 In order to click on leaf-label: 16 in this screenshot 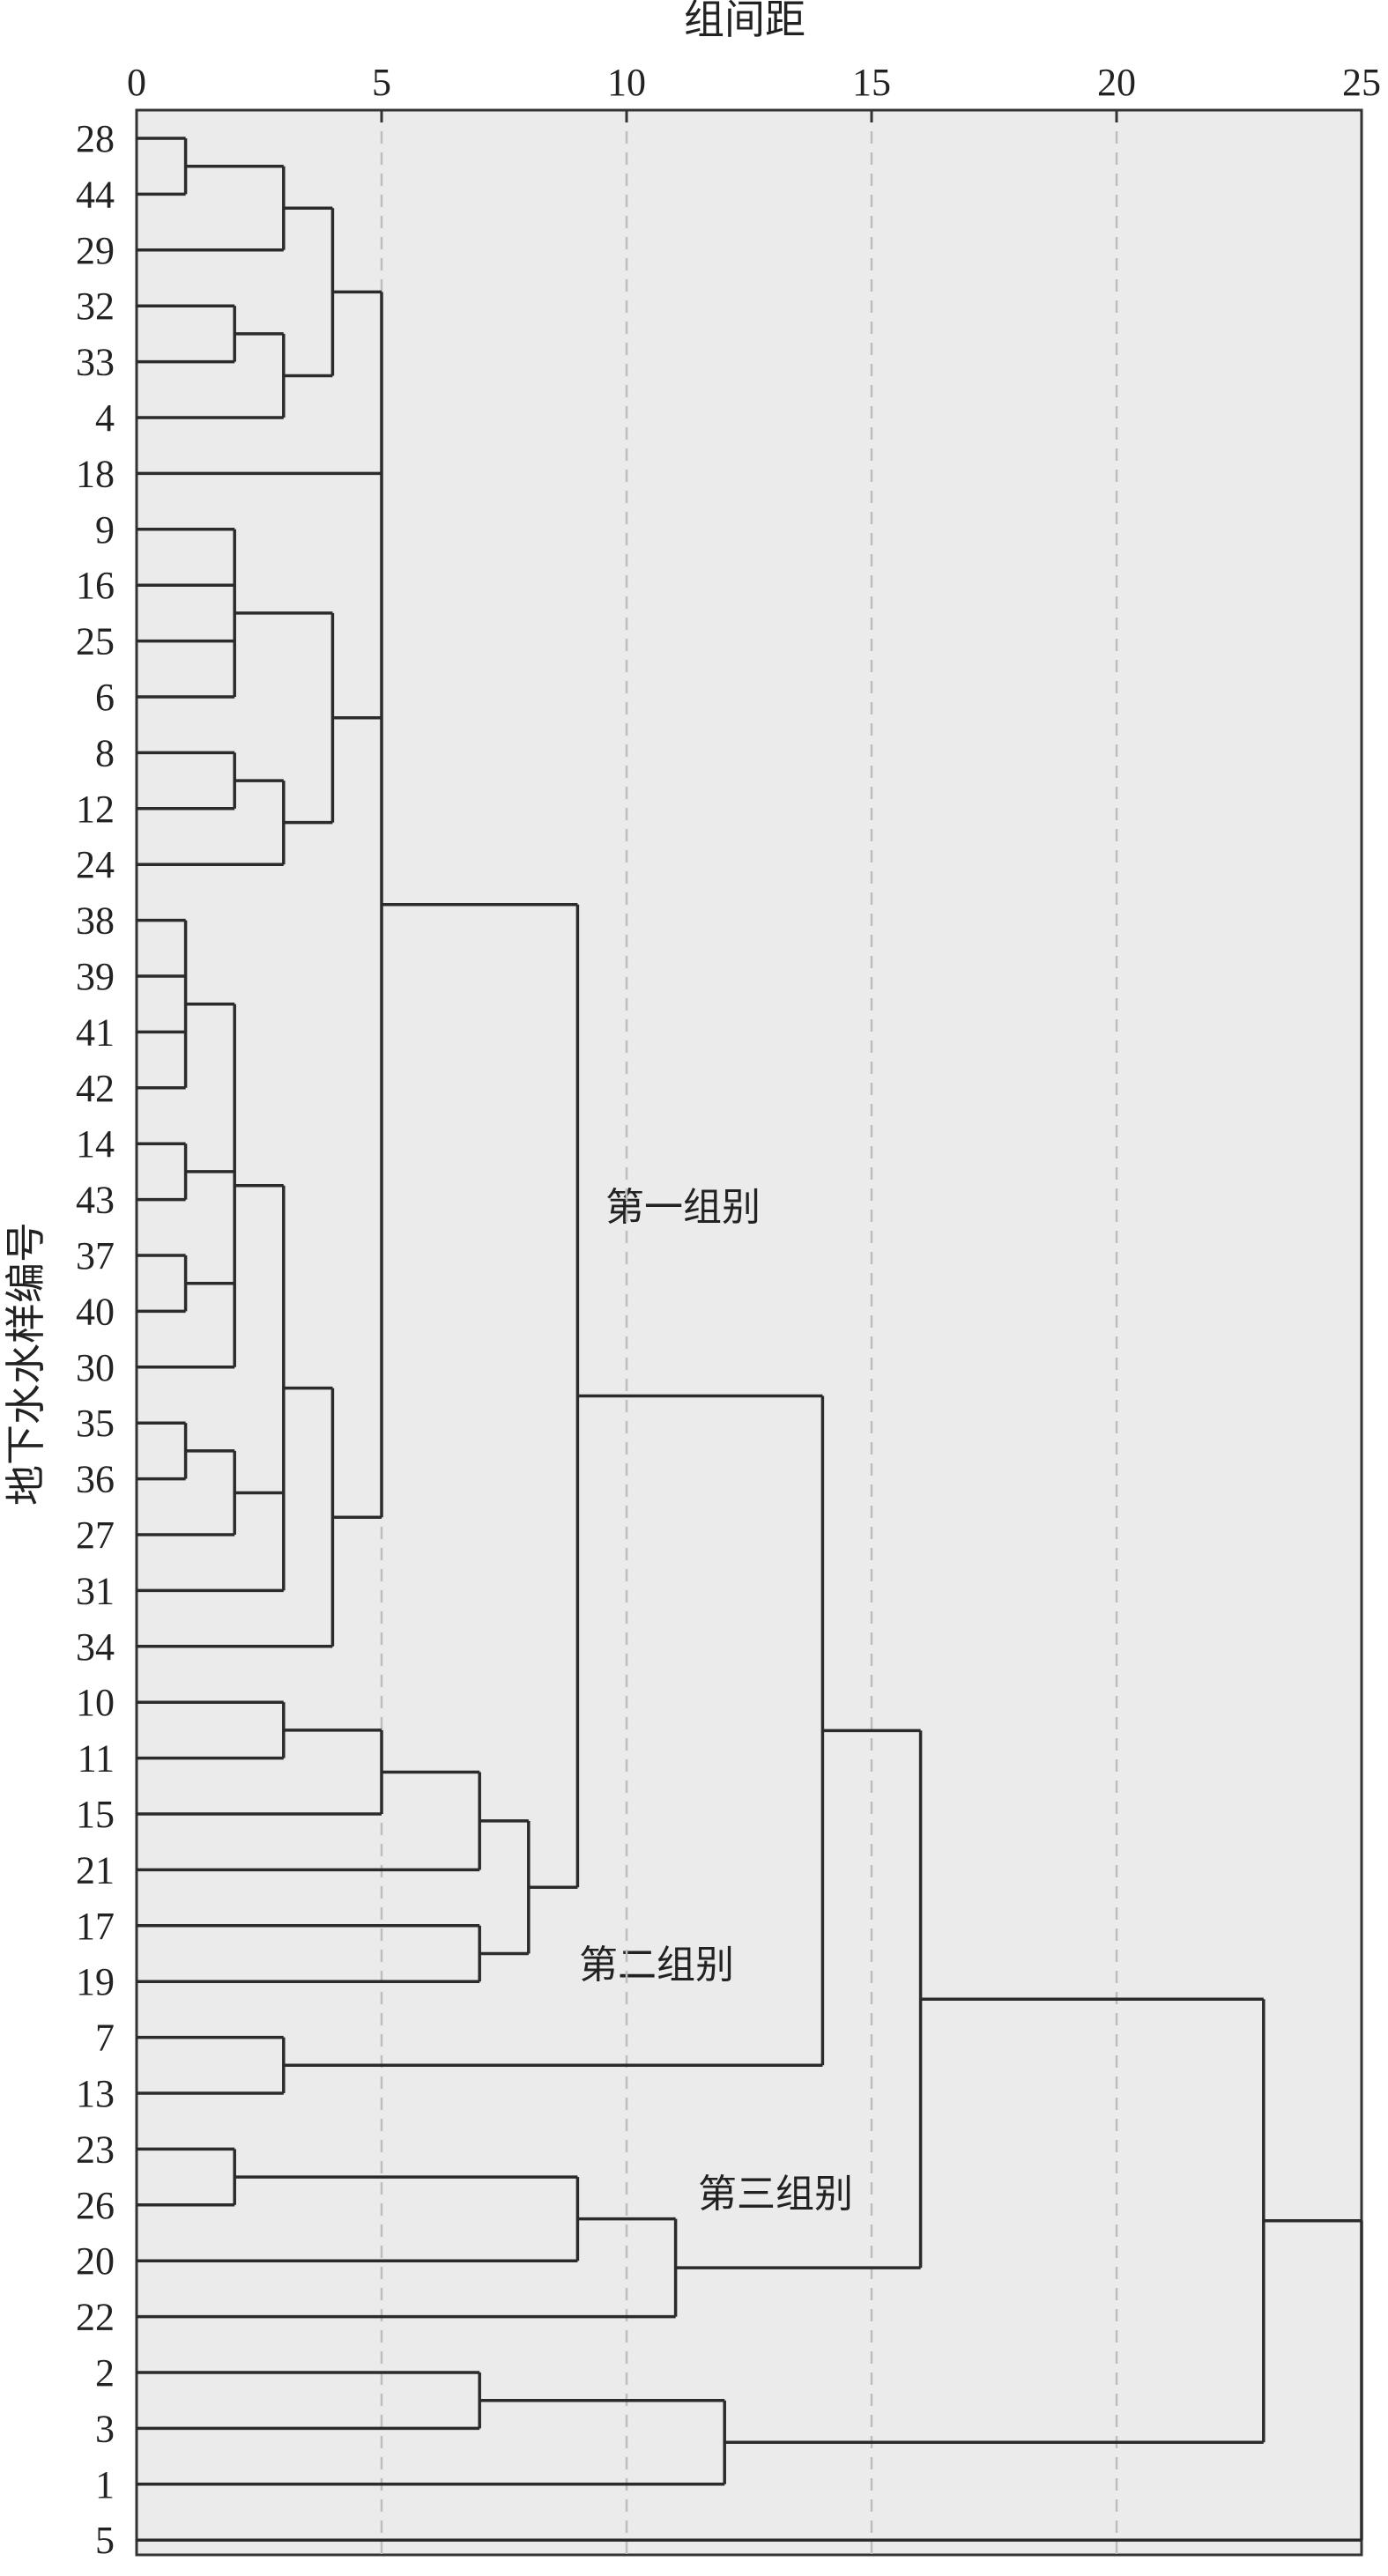, I will do `click(95, 586)`.